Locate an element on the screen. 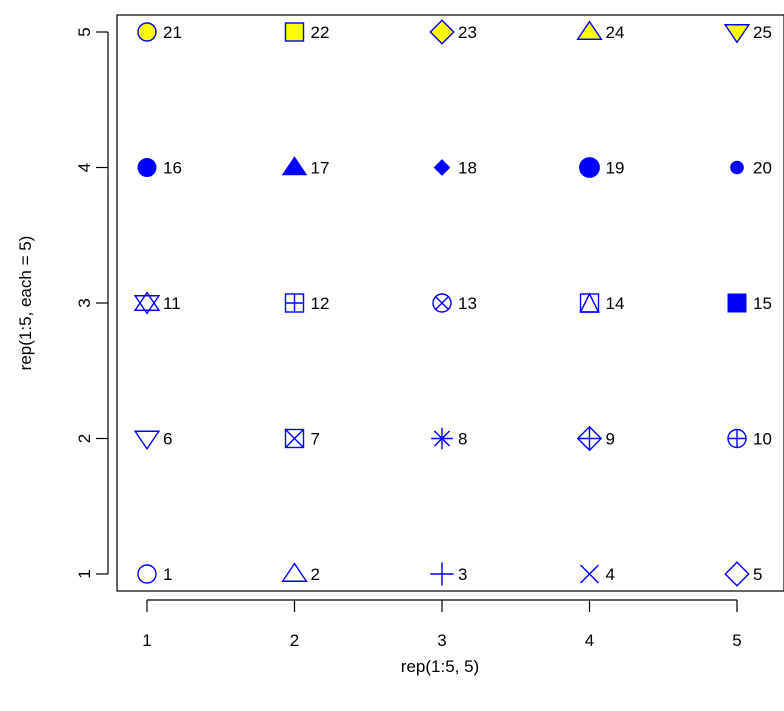 The width and height of the screenshot is (784, 711). point-label: 10 is located at coordinates (762, 439).